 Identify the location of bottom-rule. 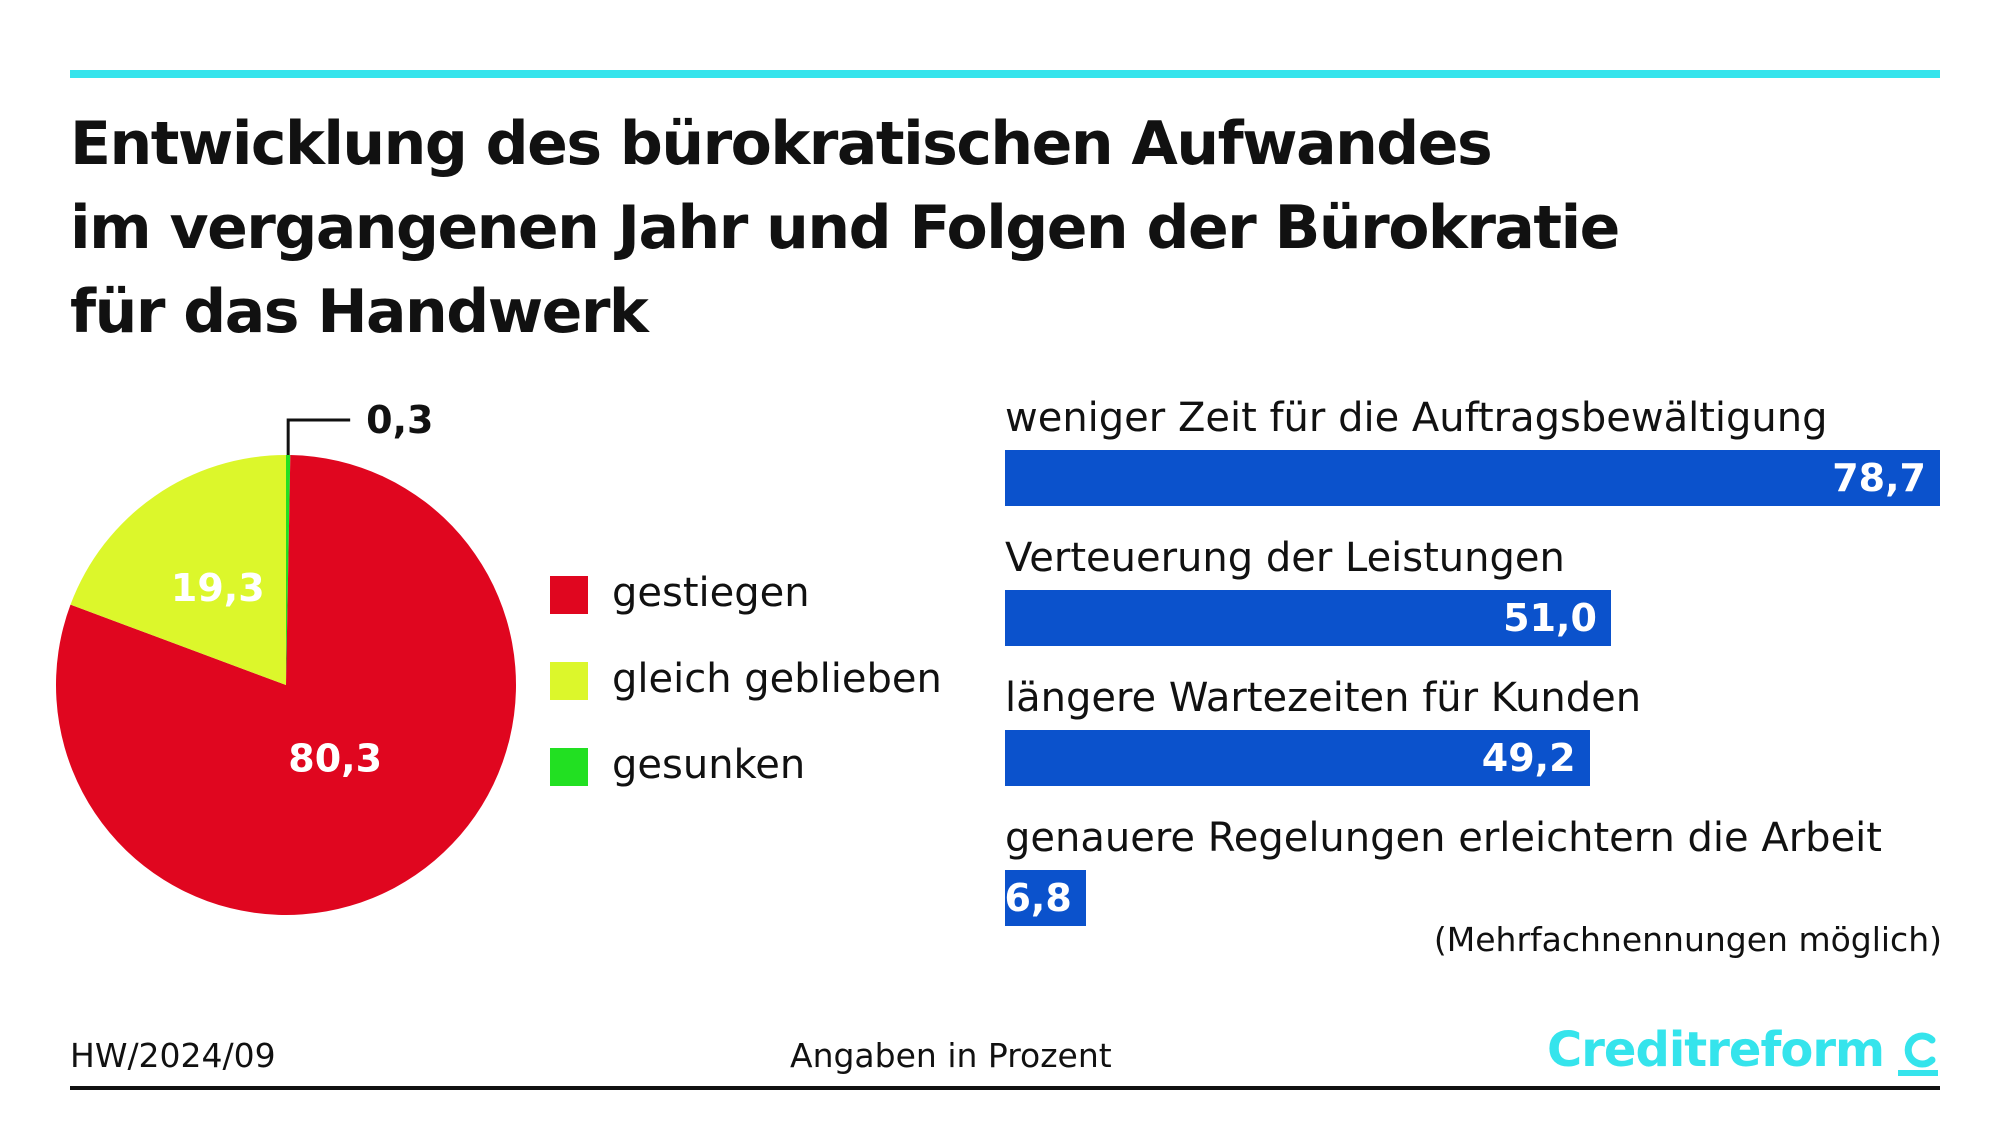
(1005, 1088).